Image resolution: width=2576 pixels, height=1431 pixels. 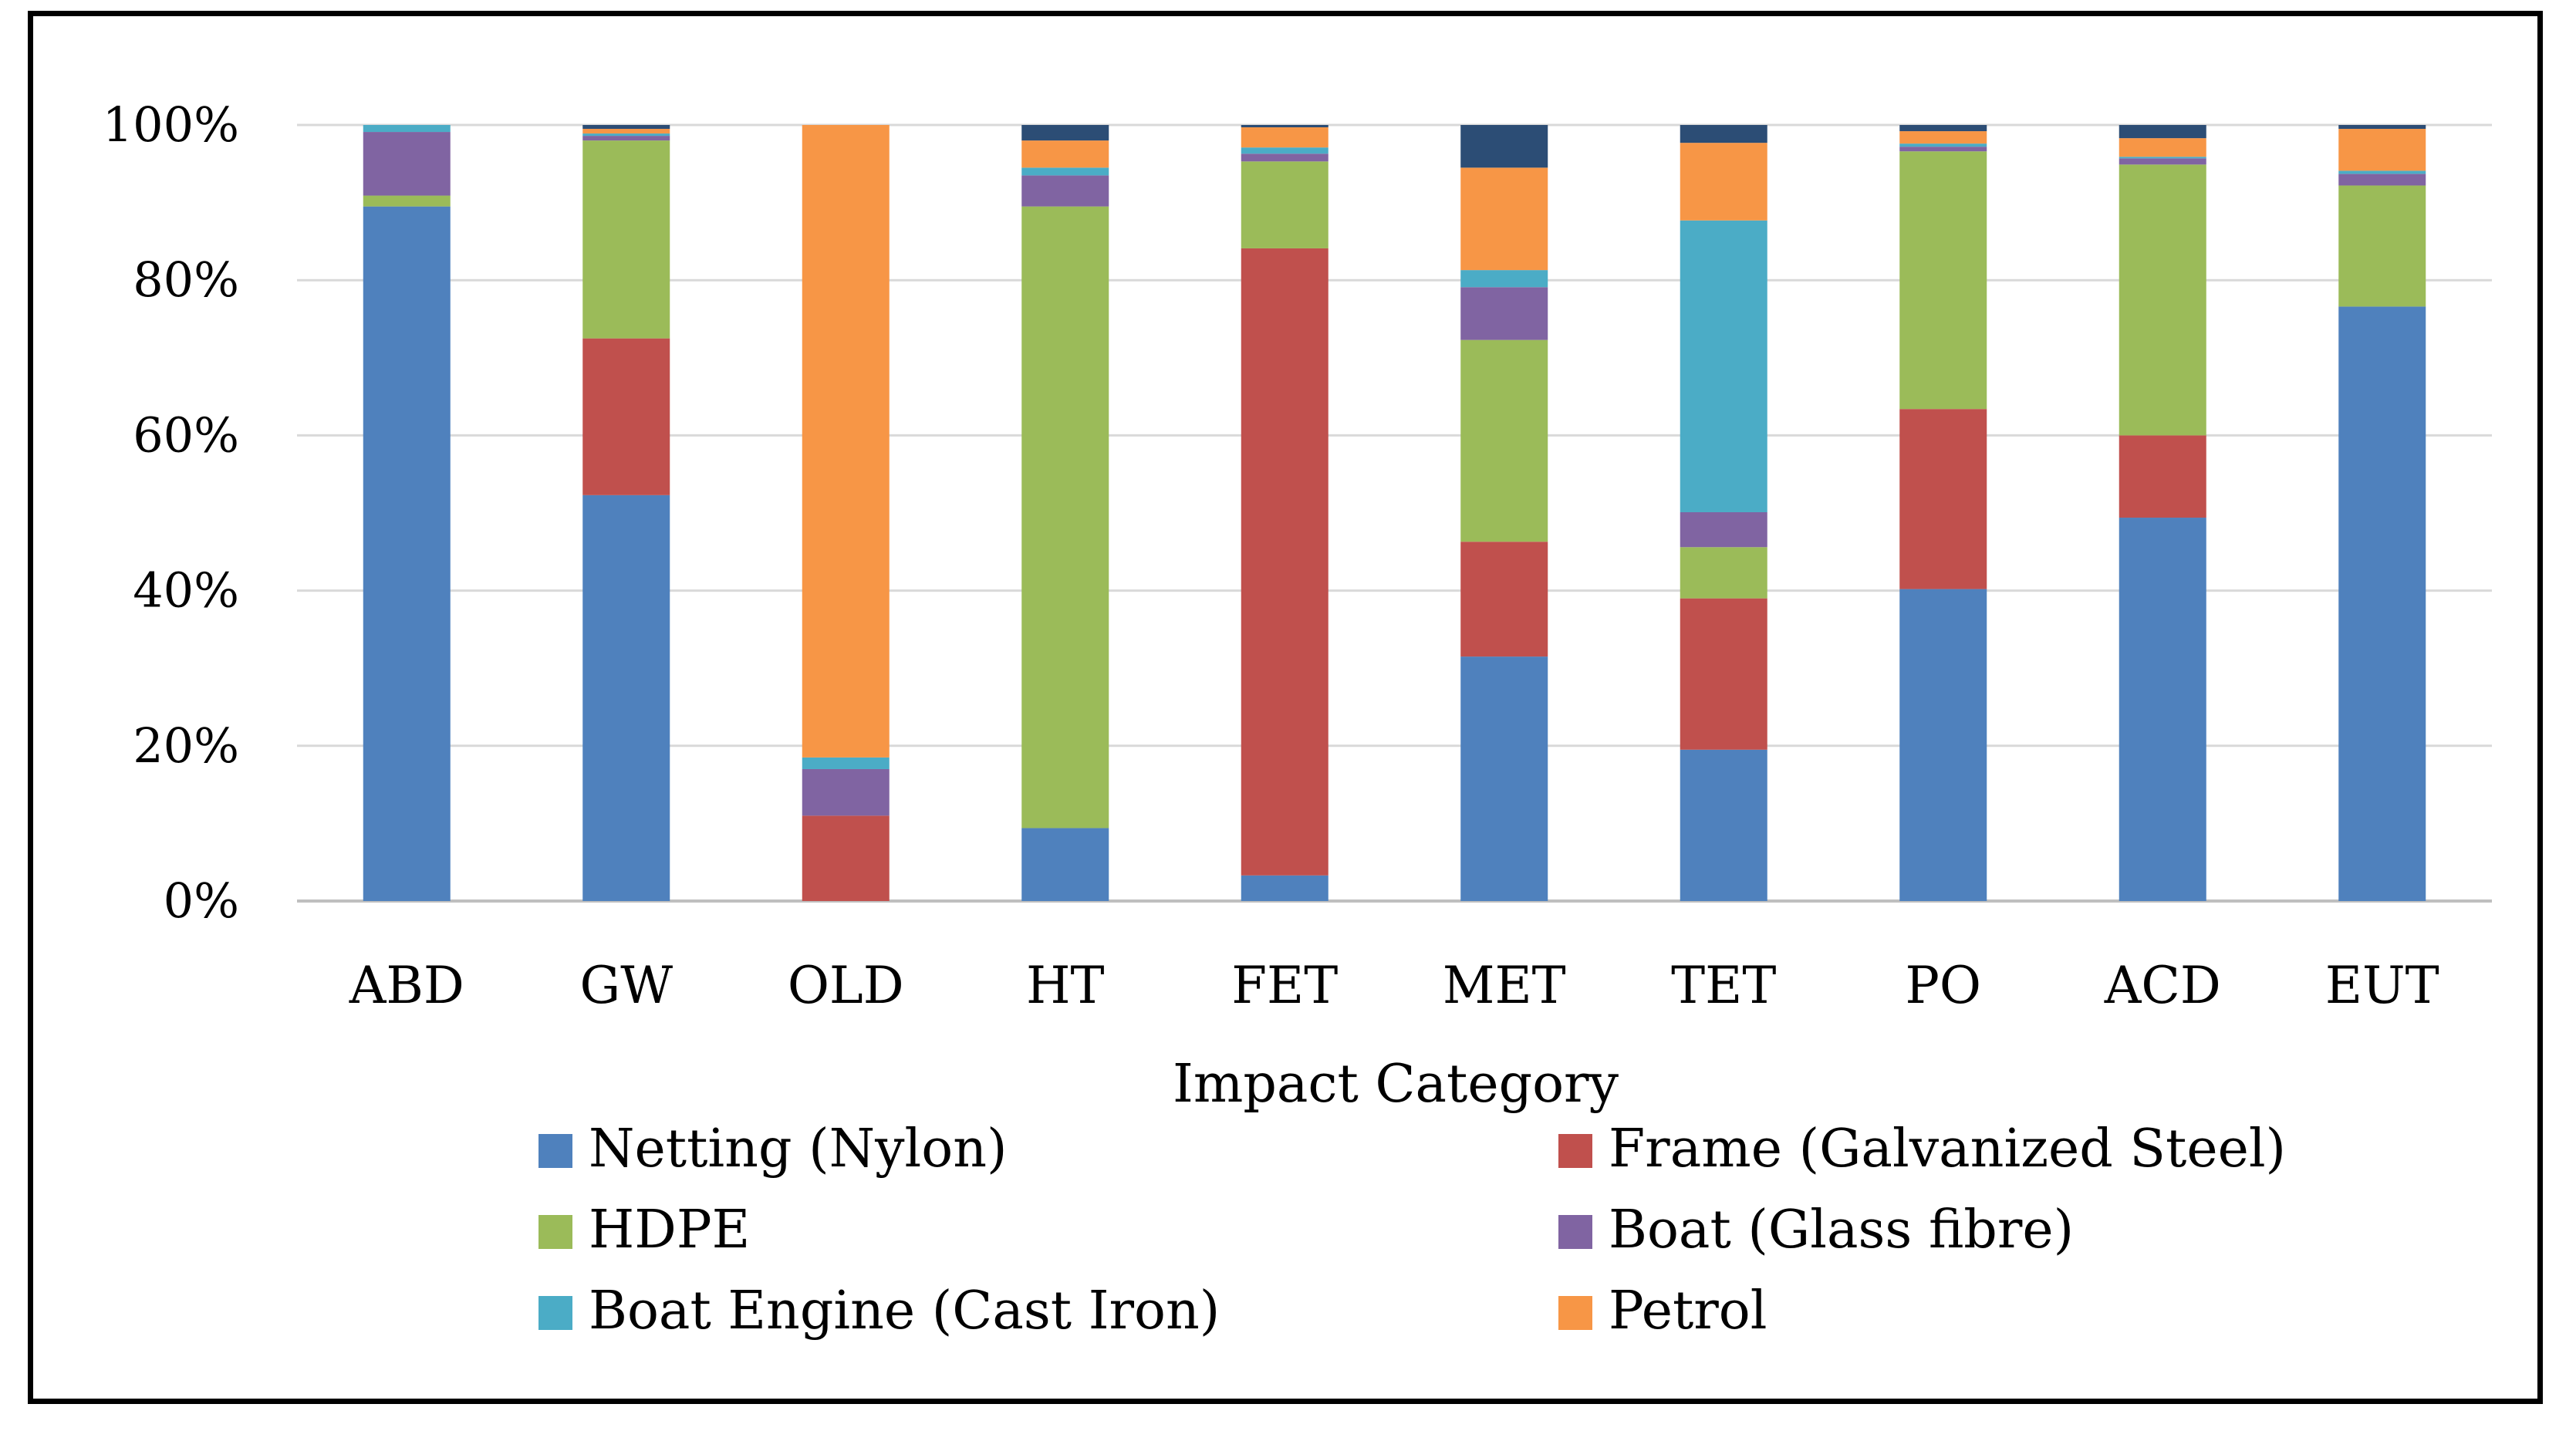 What do you see at coordinates (1394, 985) in the screenshot?
I see `x-axis-categories: ABD GW OLD HT FET MET TET PO ACD EUT` at bounding box center [1394, 985].